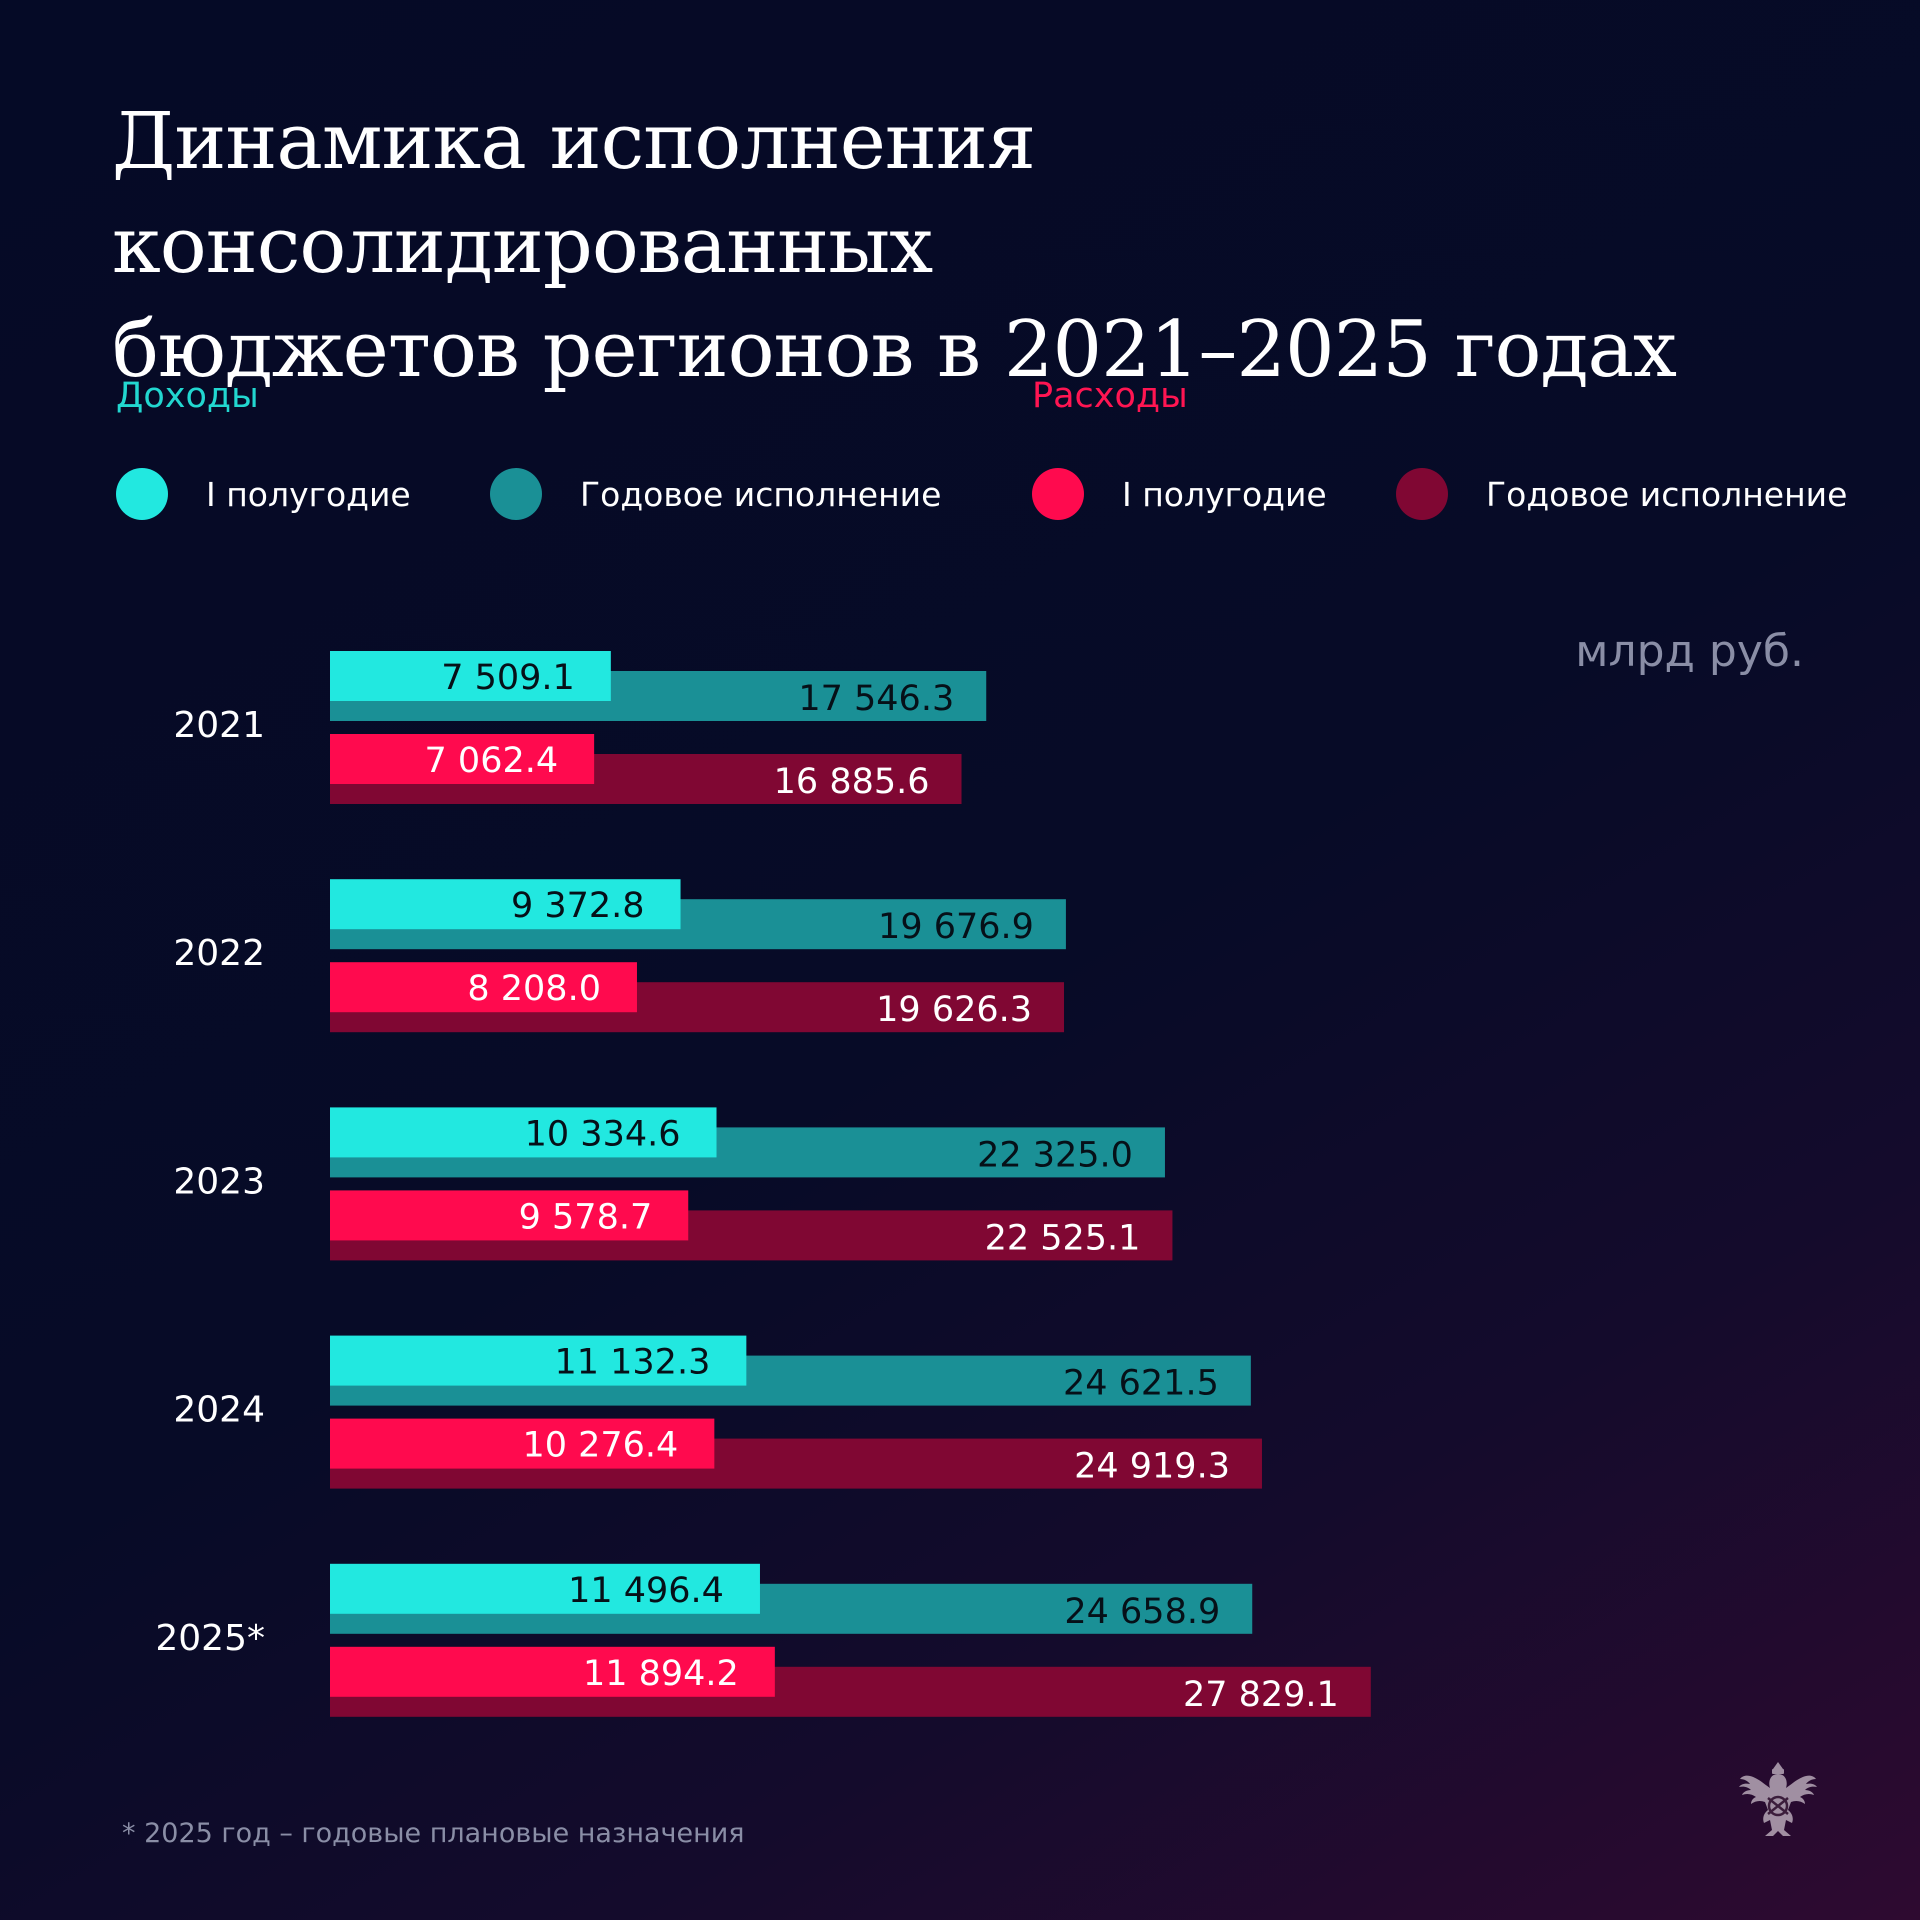 This screenshot has width=1920, height=1920. What do you see at coordinates (516, 494) in the screenshot?
I see `legend-dot-income-year` at bounding box center [516, 494].